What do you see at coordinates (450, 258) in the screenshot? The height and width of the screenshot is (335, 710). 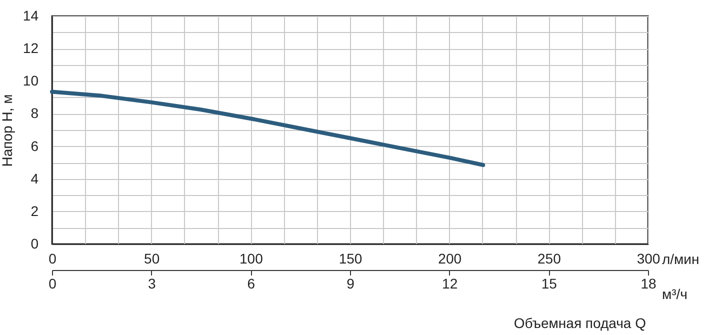 I see `x-tick-label: 200` at bounding box center [450, 258].